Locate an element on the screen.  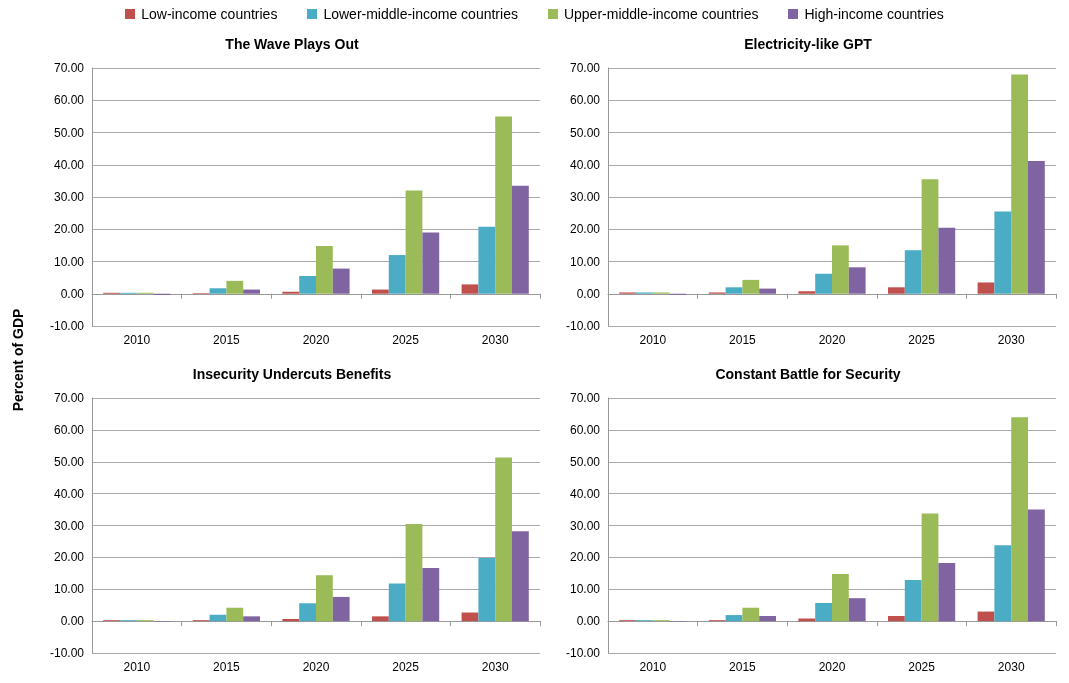
legend-label: Lower-middle-income countries is located at coordinates (420, 14).